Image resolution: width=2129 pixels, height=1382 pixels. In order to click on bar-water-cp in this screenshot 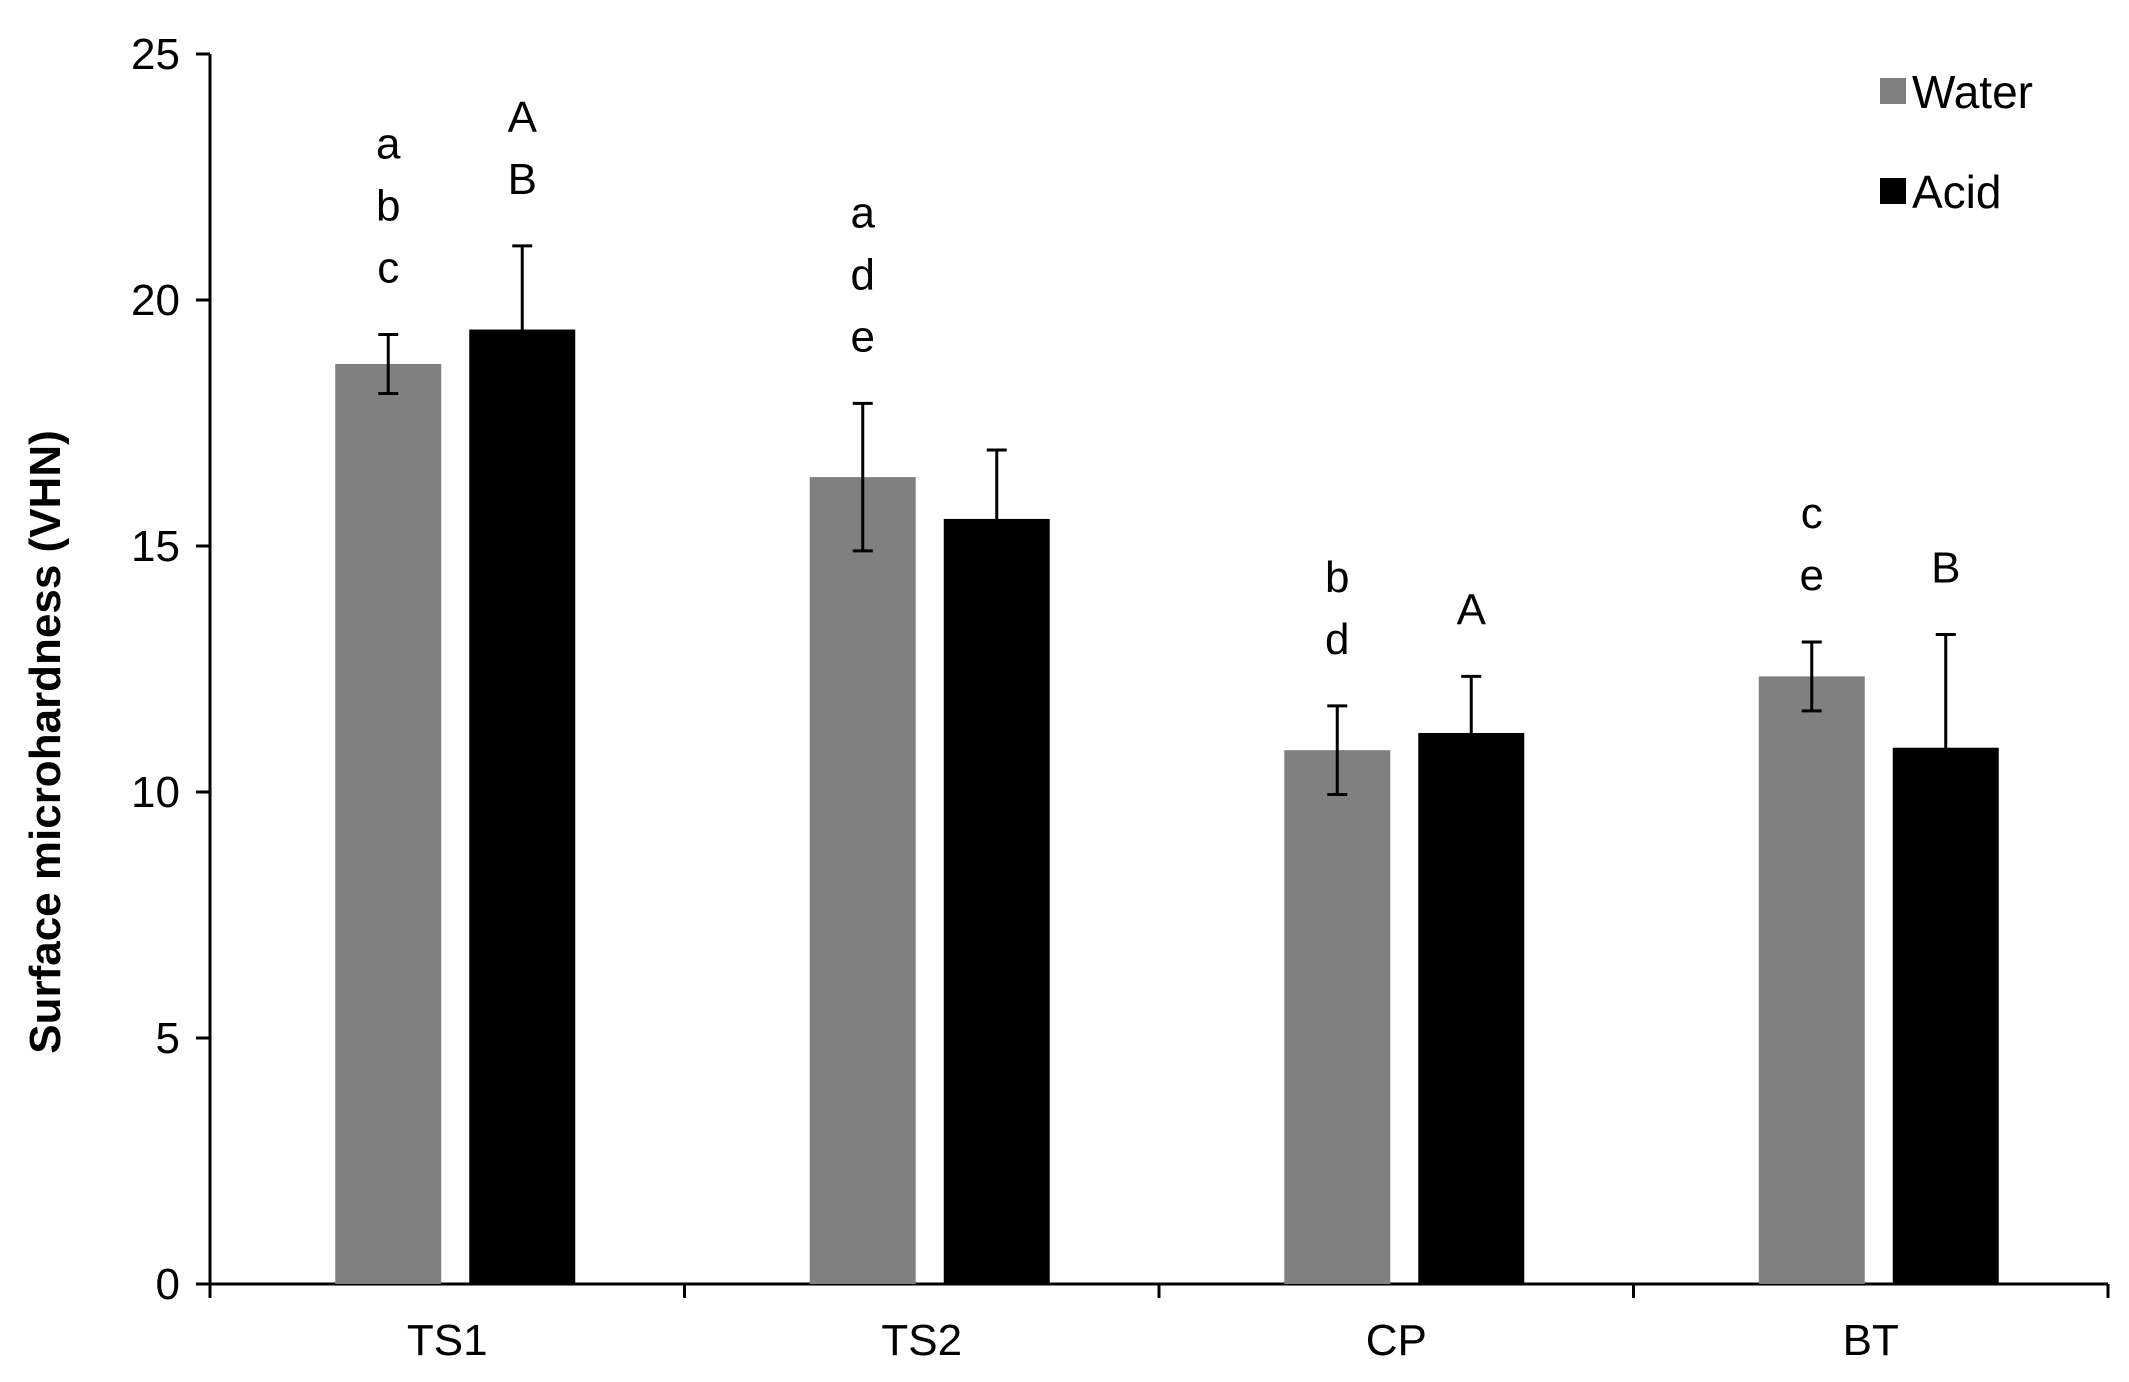, I will do `click(1337, 1017)`.